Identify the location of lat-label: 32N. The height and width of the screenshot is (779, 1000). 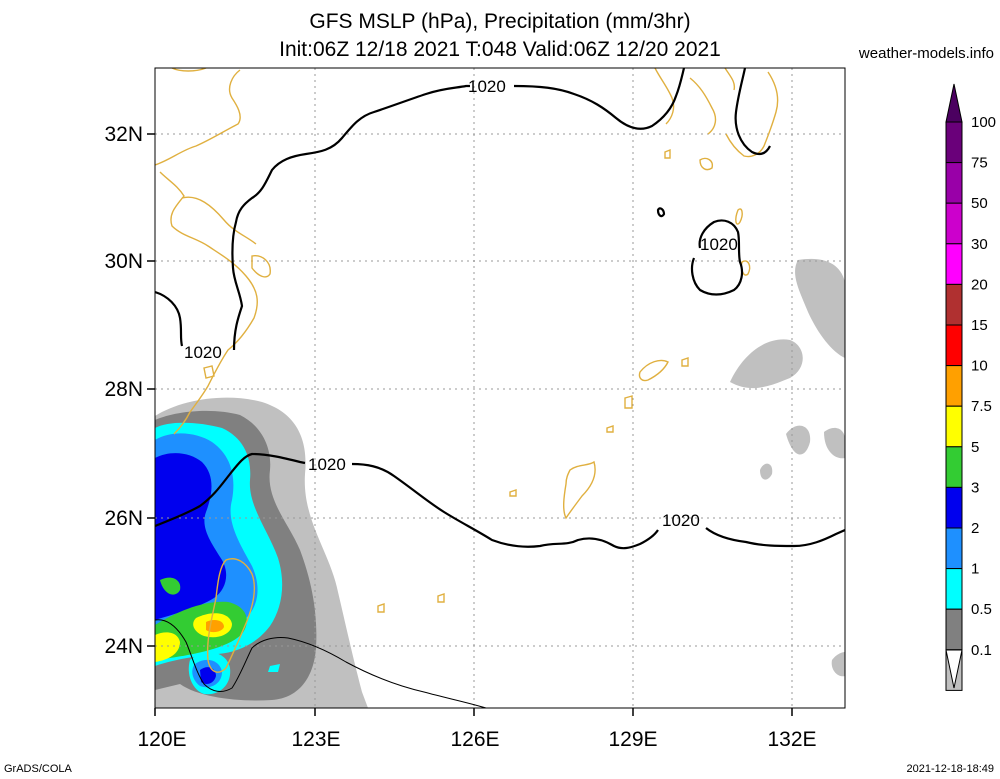
(123, 134).